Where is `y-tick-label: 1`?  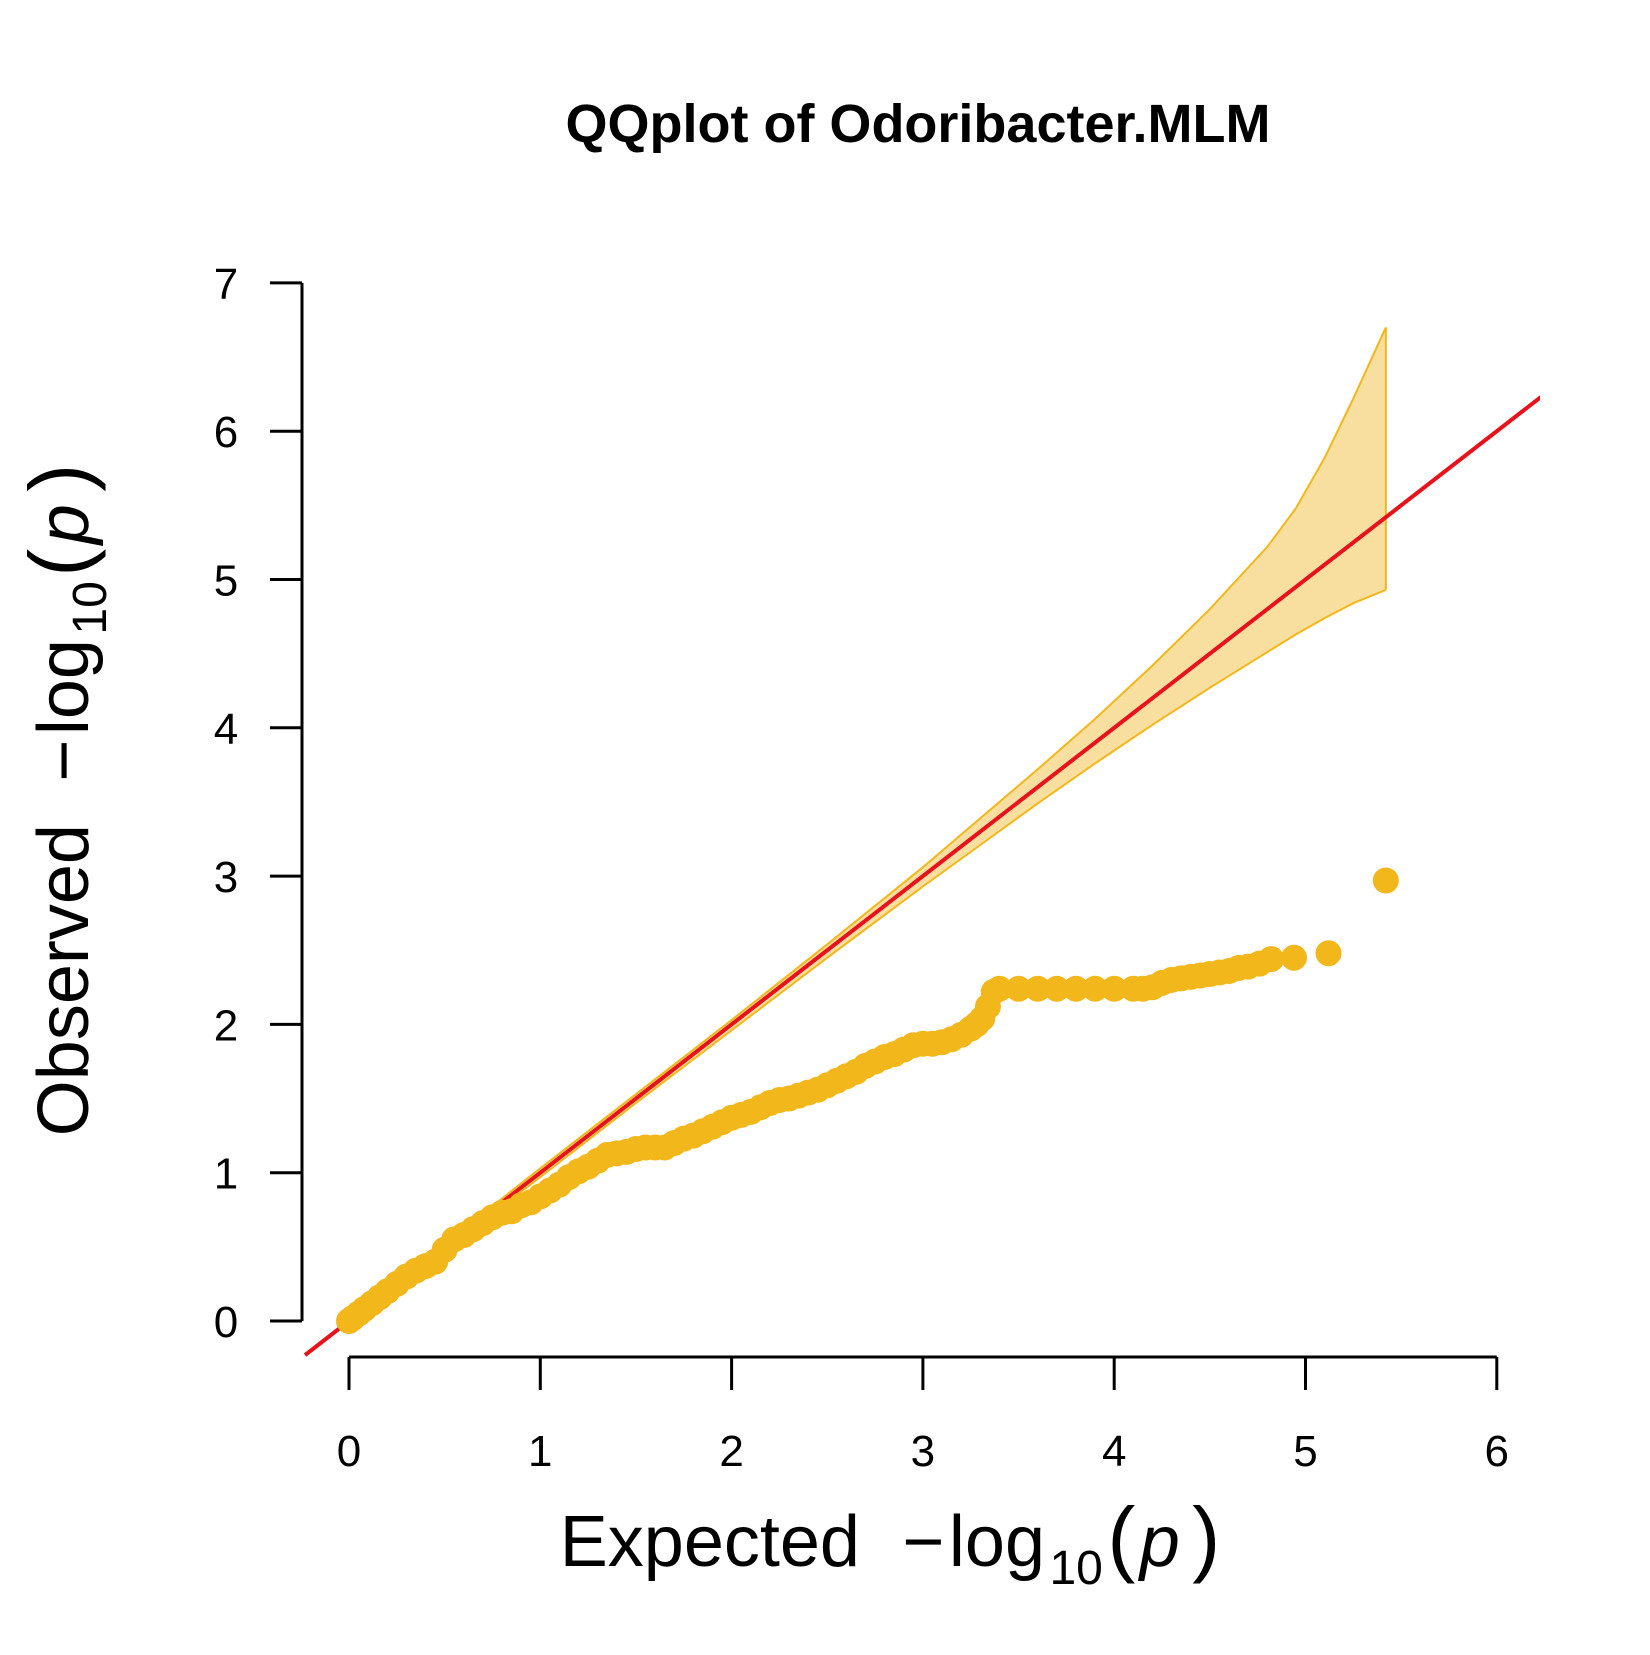
y-tick-label: 1 is located at coordinates (226, 1174).